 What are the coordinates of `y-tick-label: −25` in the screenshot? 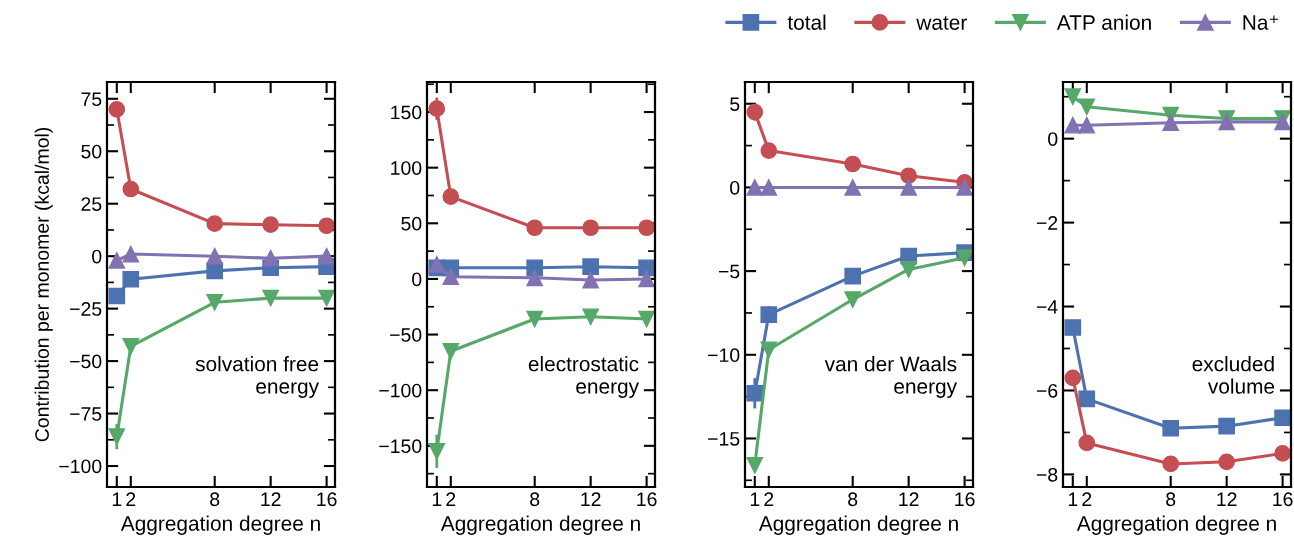 It's located at (86, 309).